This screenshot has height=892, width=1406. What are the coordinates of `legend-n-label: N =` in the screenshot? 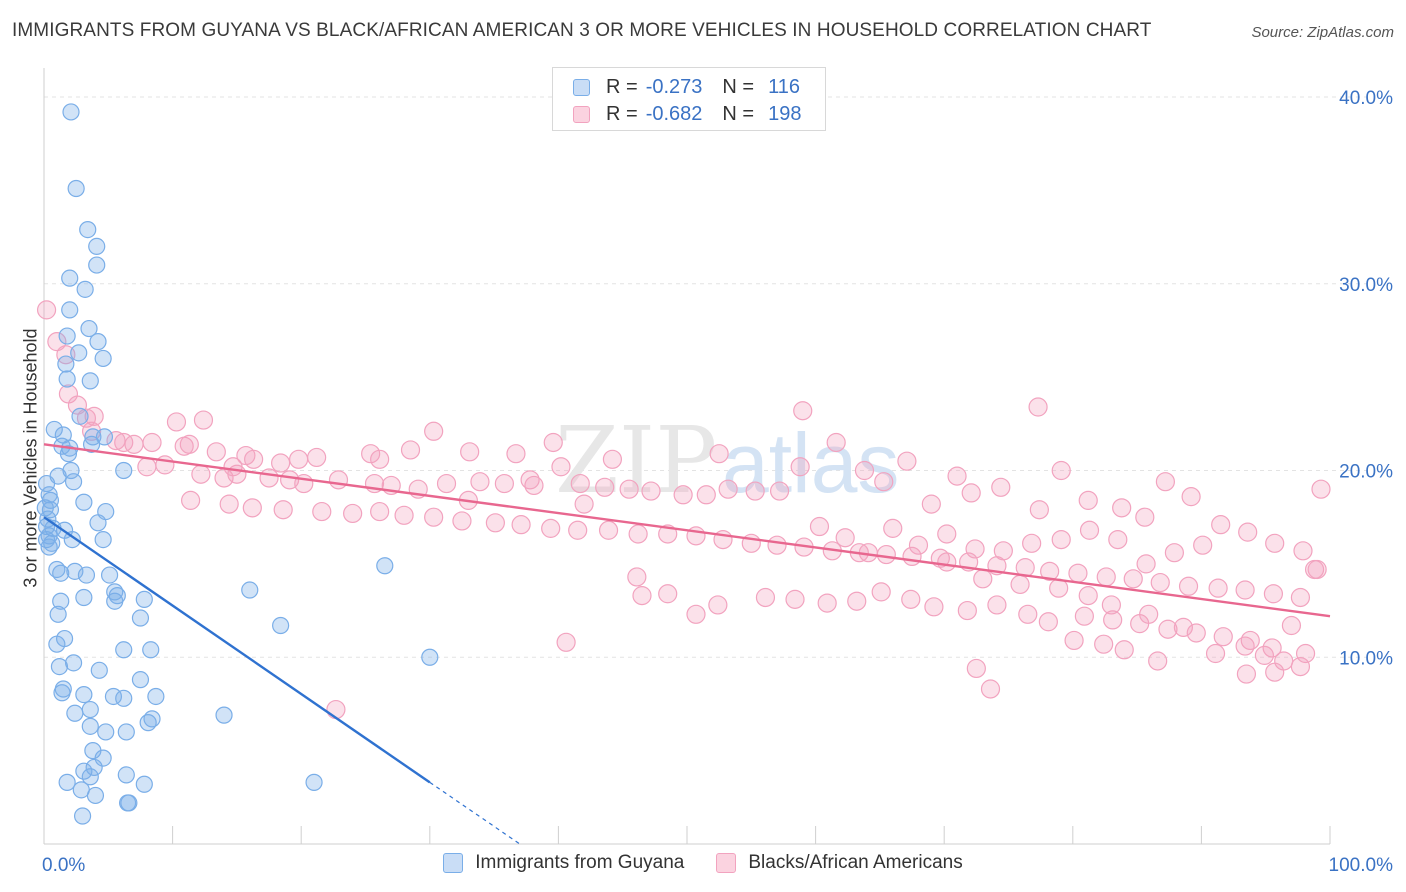 It's located at (738, 113).